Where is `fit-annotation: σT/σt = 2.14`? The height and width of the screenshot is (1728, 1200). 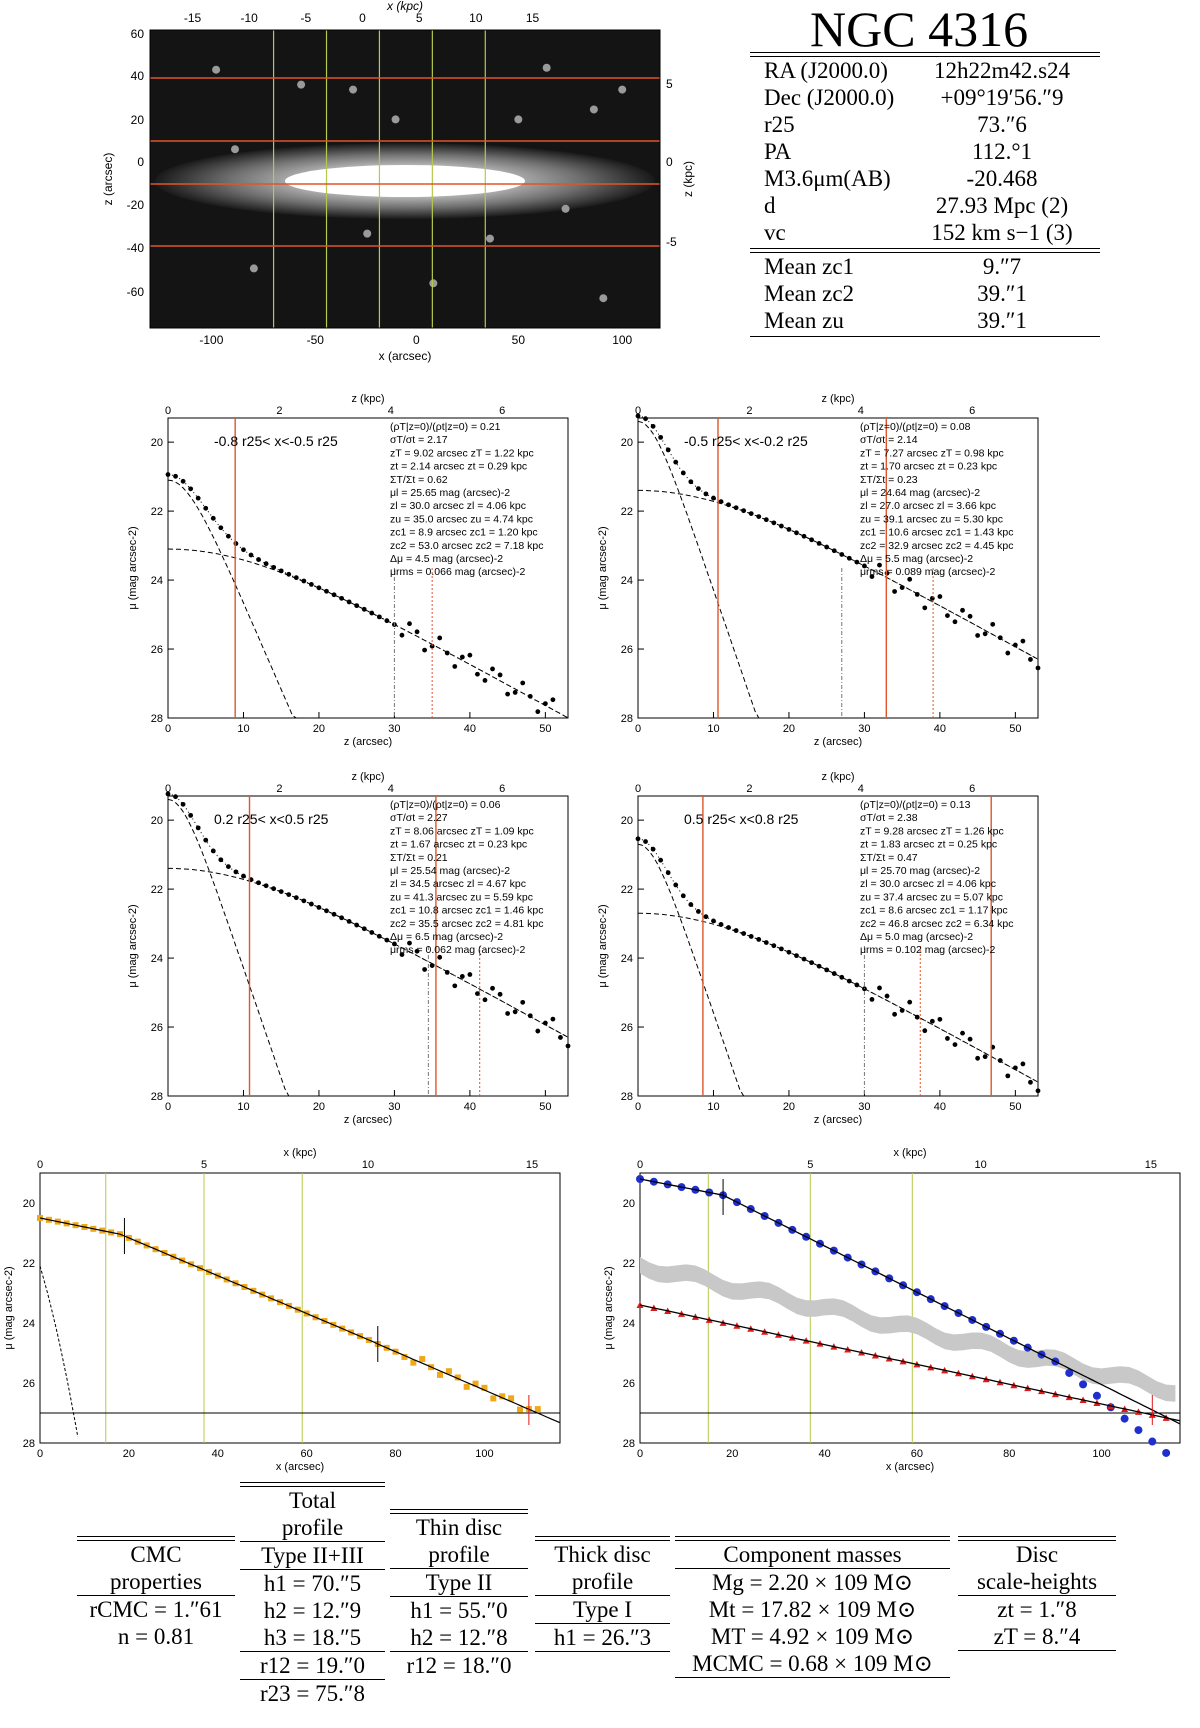
fit-annotation: σT/σt = 2.14 is located at coordinates (889, 440).